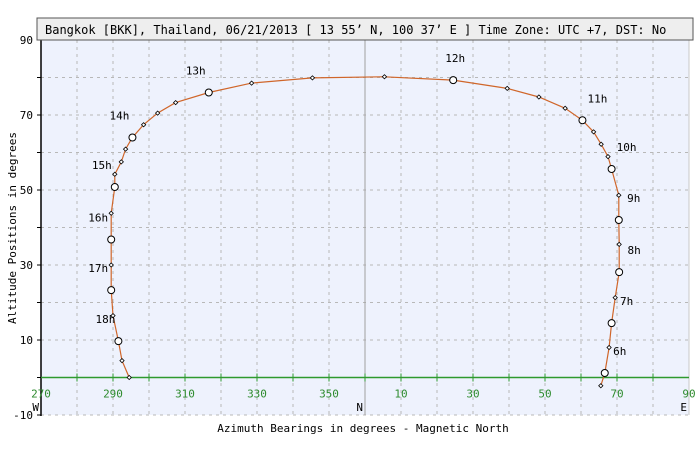 This screenshot has height=454, width=700. I want to click on hour-label: 6h, so click(619, 351).